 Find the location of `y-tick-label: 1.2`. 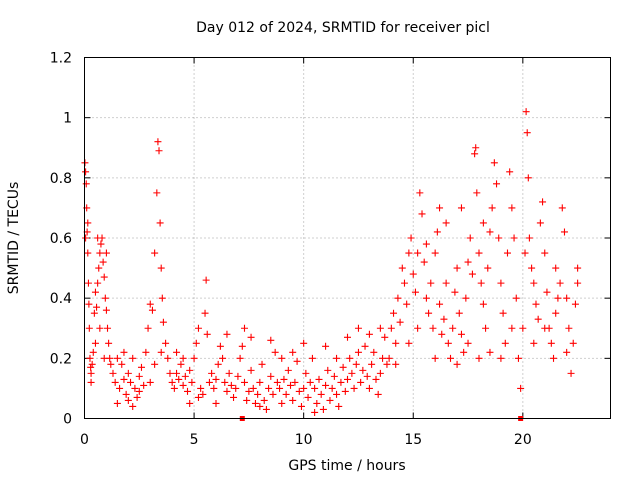

y-tick-label: 1.2 is located at coordinates (61, 59).